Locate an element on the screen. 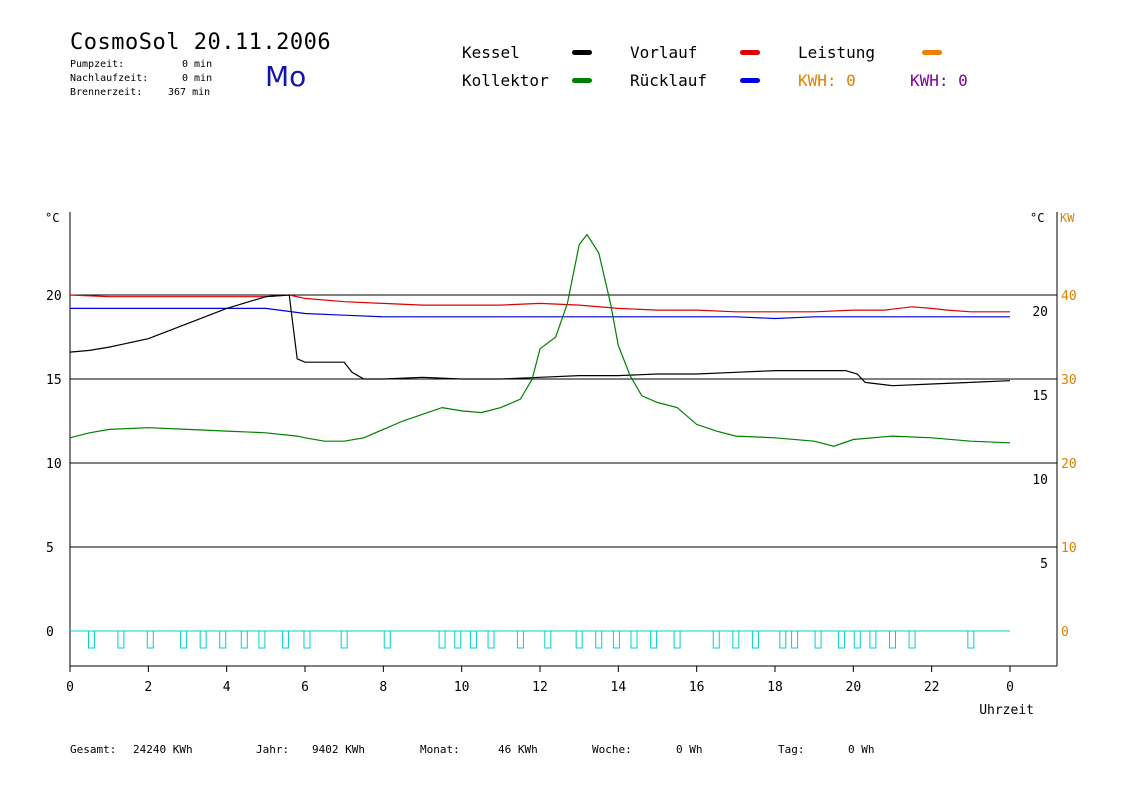 The width and height of the screenshot is (1148, 812). legend-leistung-swatch is located at coordinates (932, 52).